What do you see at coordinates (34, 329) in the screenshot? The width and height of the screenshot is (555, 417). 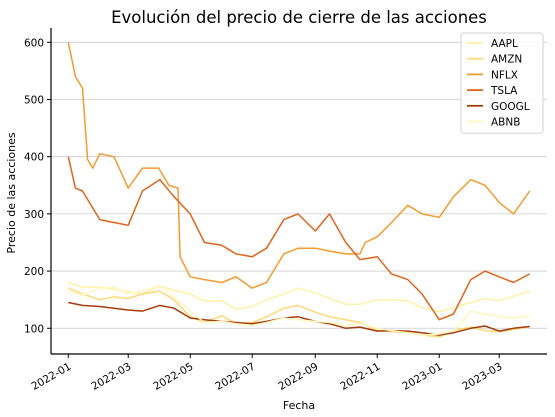 I see `y-tick-label: 100` at bounding box center [34, 329].